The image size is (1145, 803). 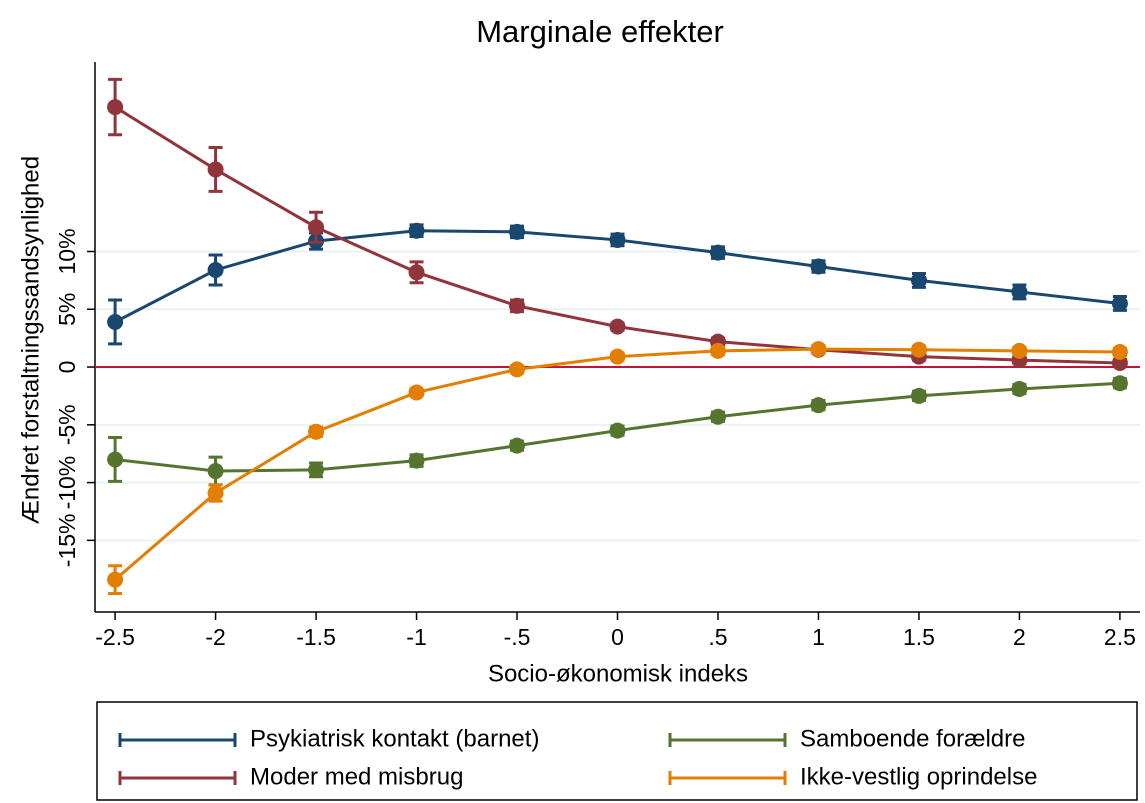 What do you see at coordinates (67, 424) in the screenshot?
I see `y-tick-label: -5%` at bounding box center [67, 424].